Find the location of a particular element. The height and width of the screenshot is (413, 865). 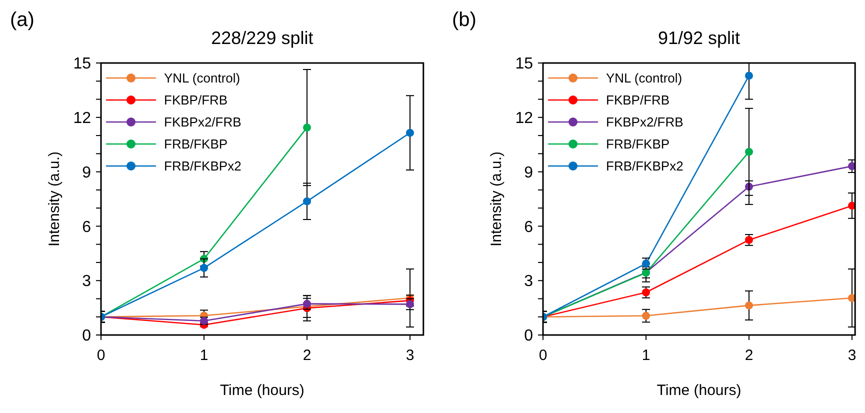

text: (a) is located at coordinates (22, 20).